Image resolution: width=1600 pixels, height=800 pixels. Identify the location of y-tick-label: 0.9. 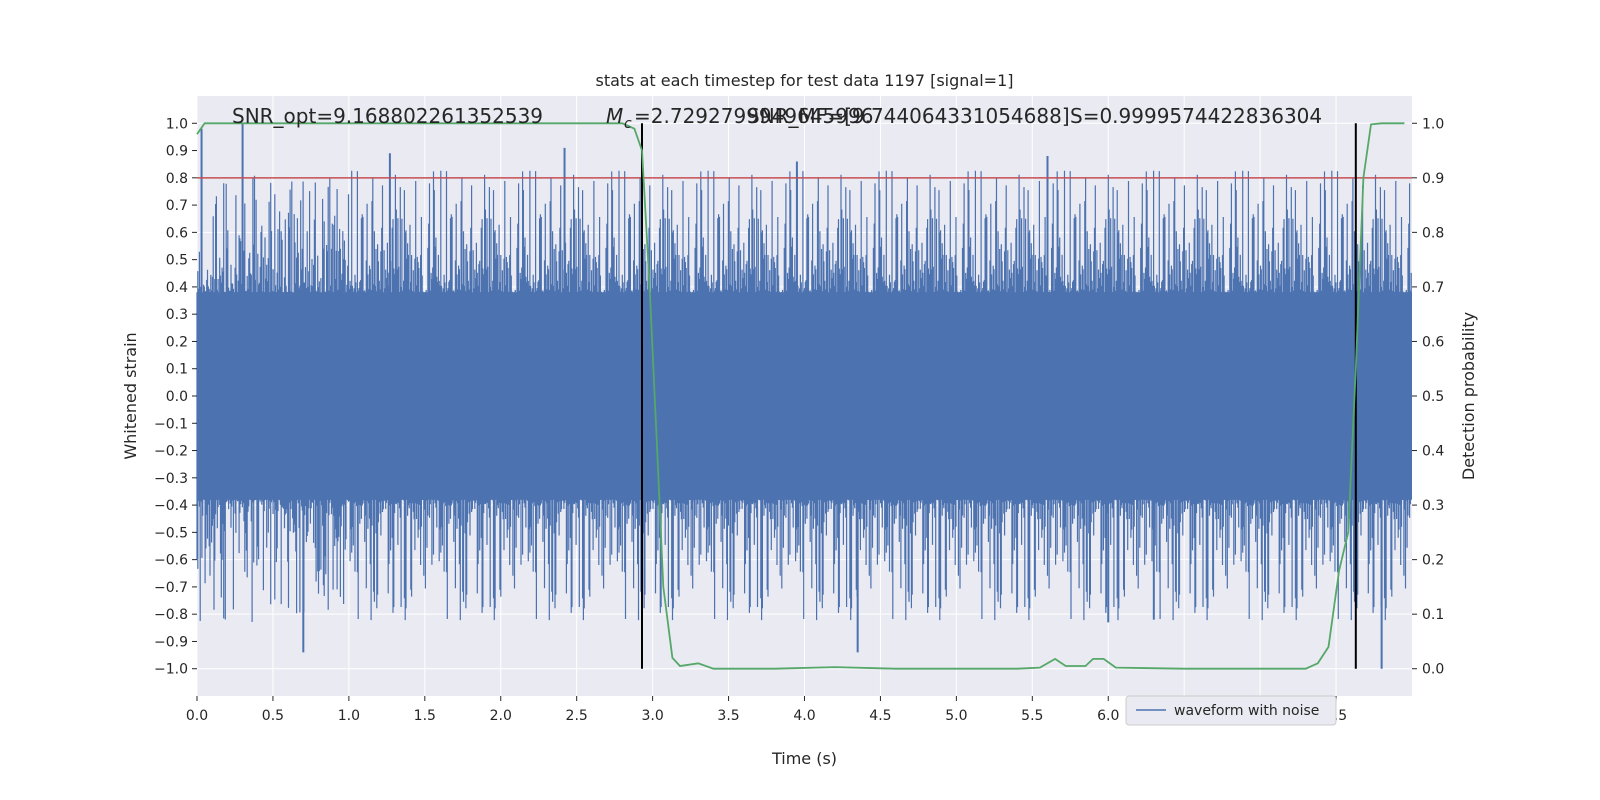
(177, 152).